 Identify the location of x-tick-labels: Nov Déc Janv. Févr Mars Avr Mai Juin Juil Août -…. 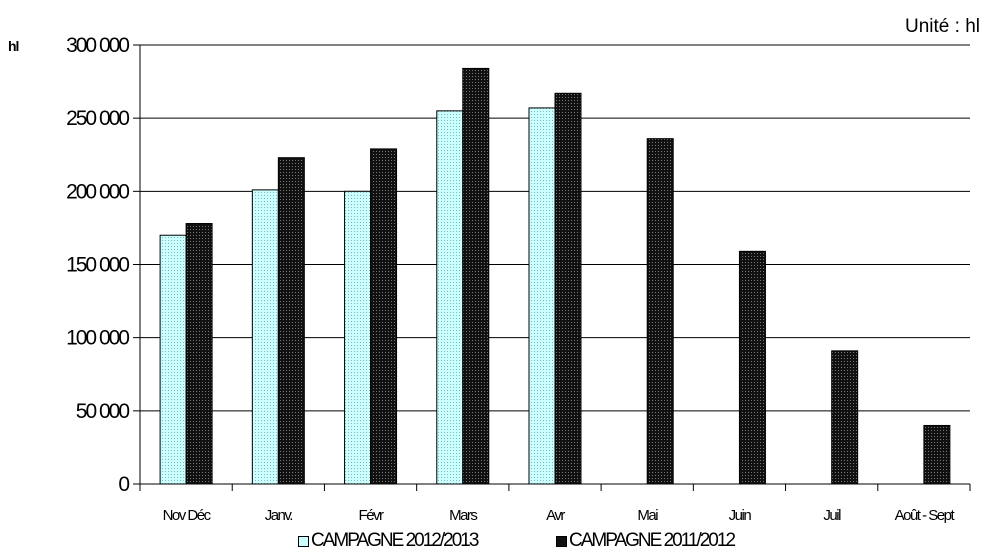
(560, 515).